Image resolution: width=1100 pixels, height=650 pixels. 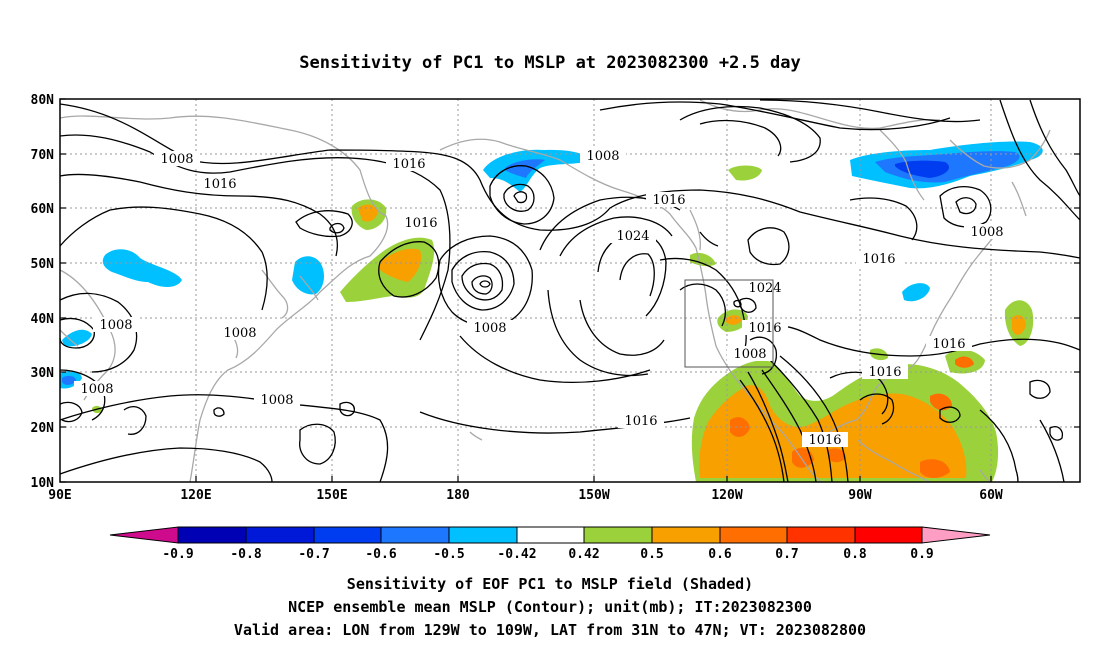 What do you see at coordinates (43, 209) in the screenshot?
I see `y-tick-label: 60N` at bounding box center [43, 209].